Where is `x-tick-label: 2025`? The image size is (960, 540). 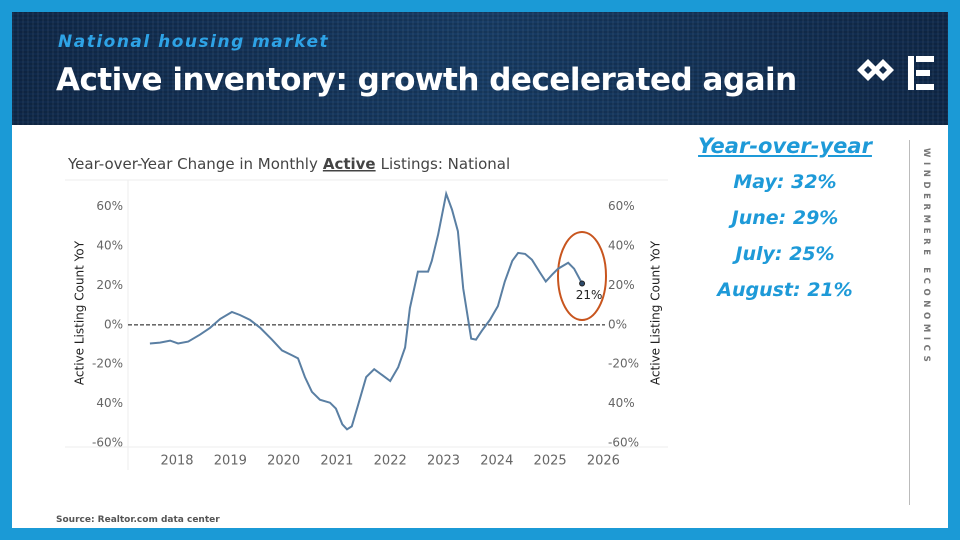
x-tick-label: 2025 is located at coordinates (550, 461).